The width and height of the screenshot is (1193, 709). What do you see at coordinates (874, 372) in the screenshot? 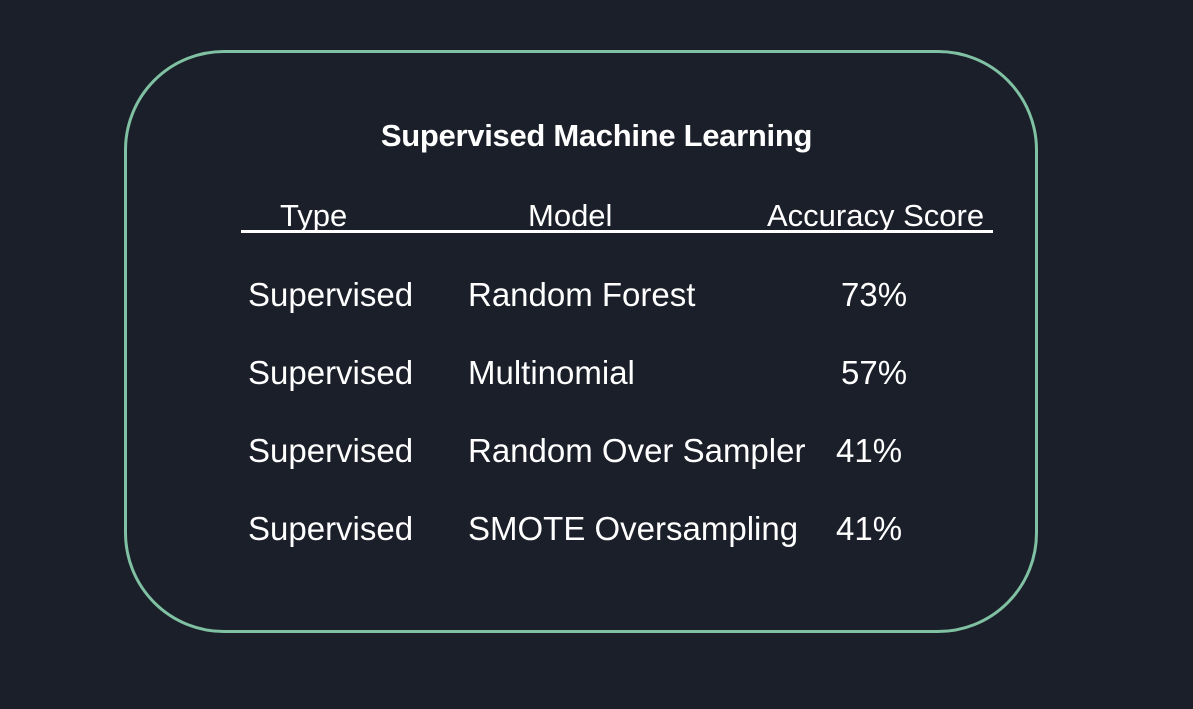
I see `table-cell-score: 57%` at bounding box center [874, 372].